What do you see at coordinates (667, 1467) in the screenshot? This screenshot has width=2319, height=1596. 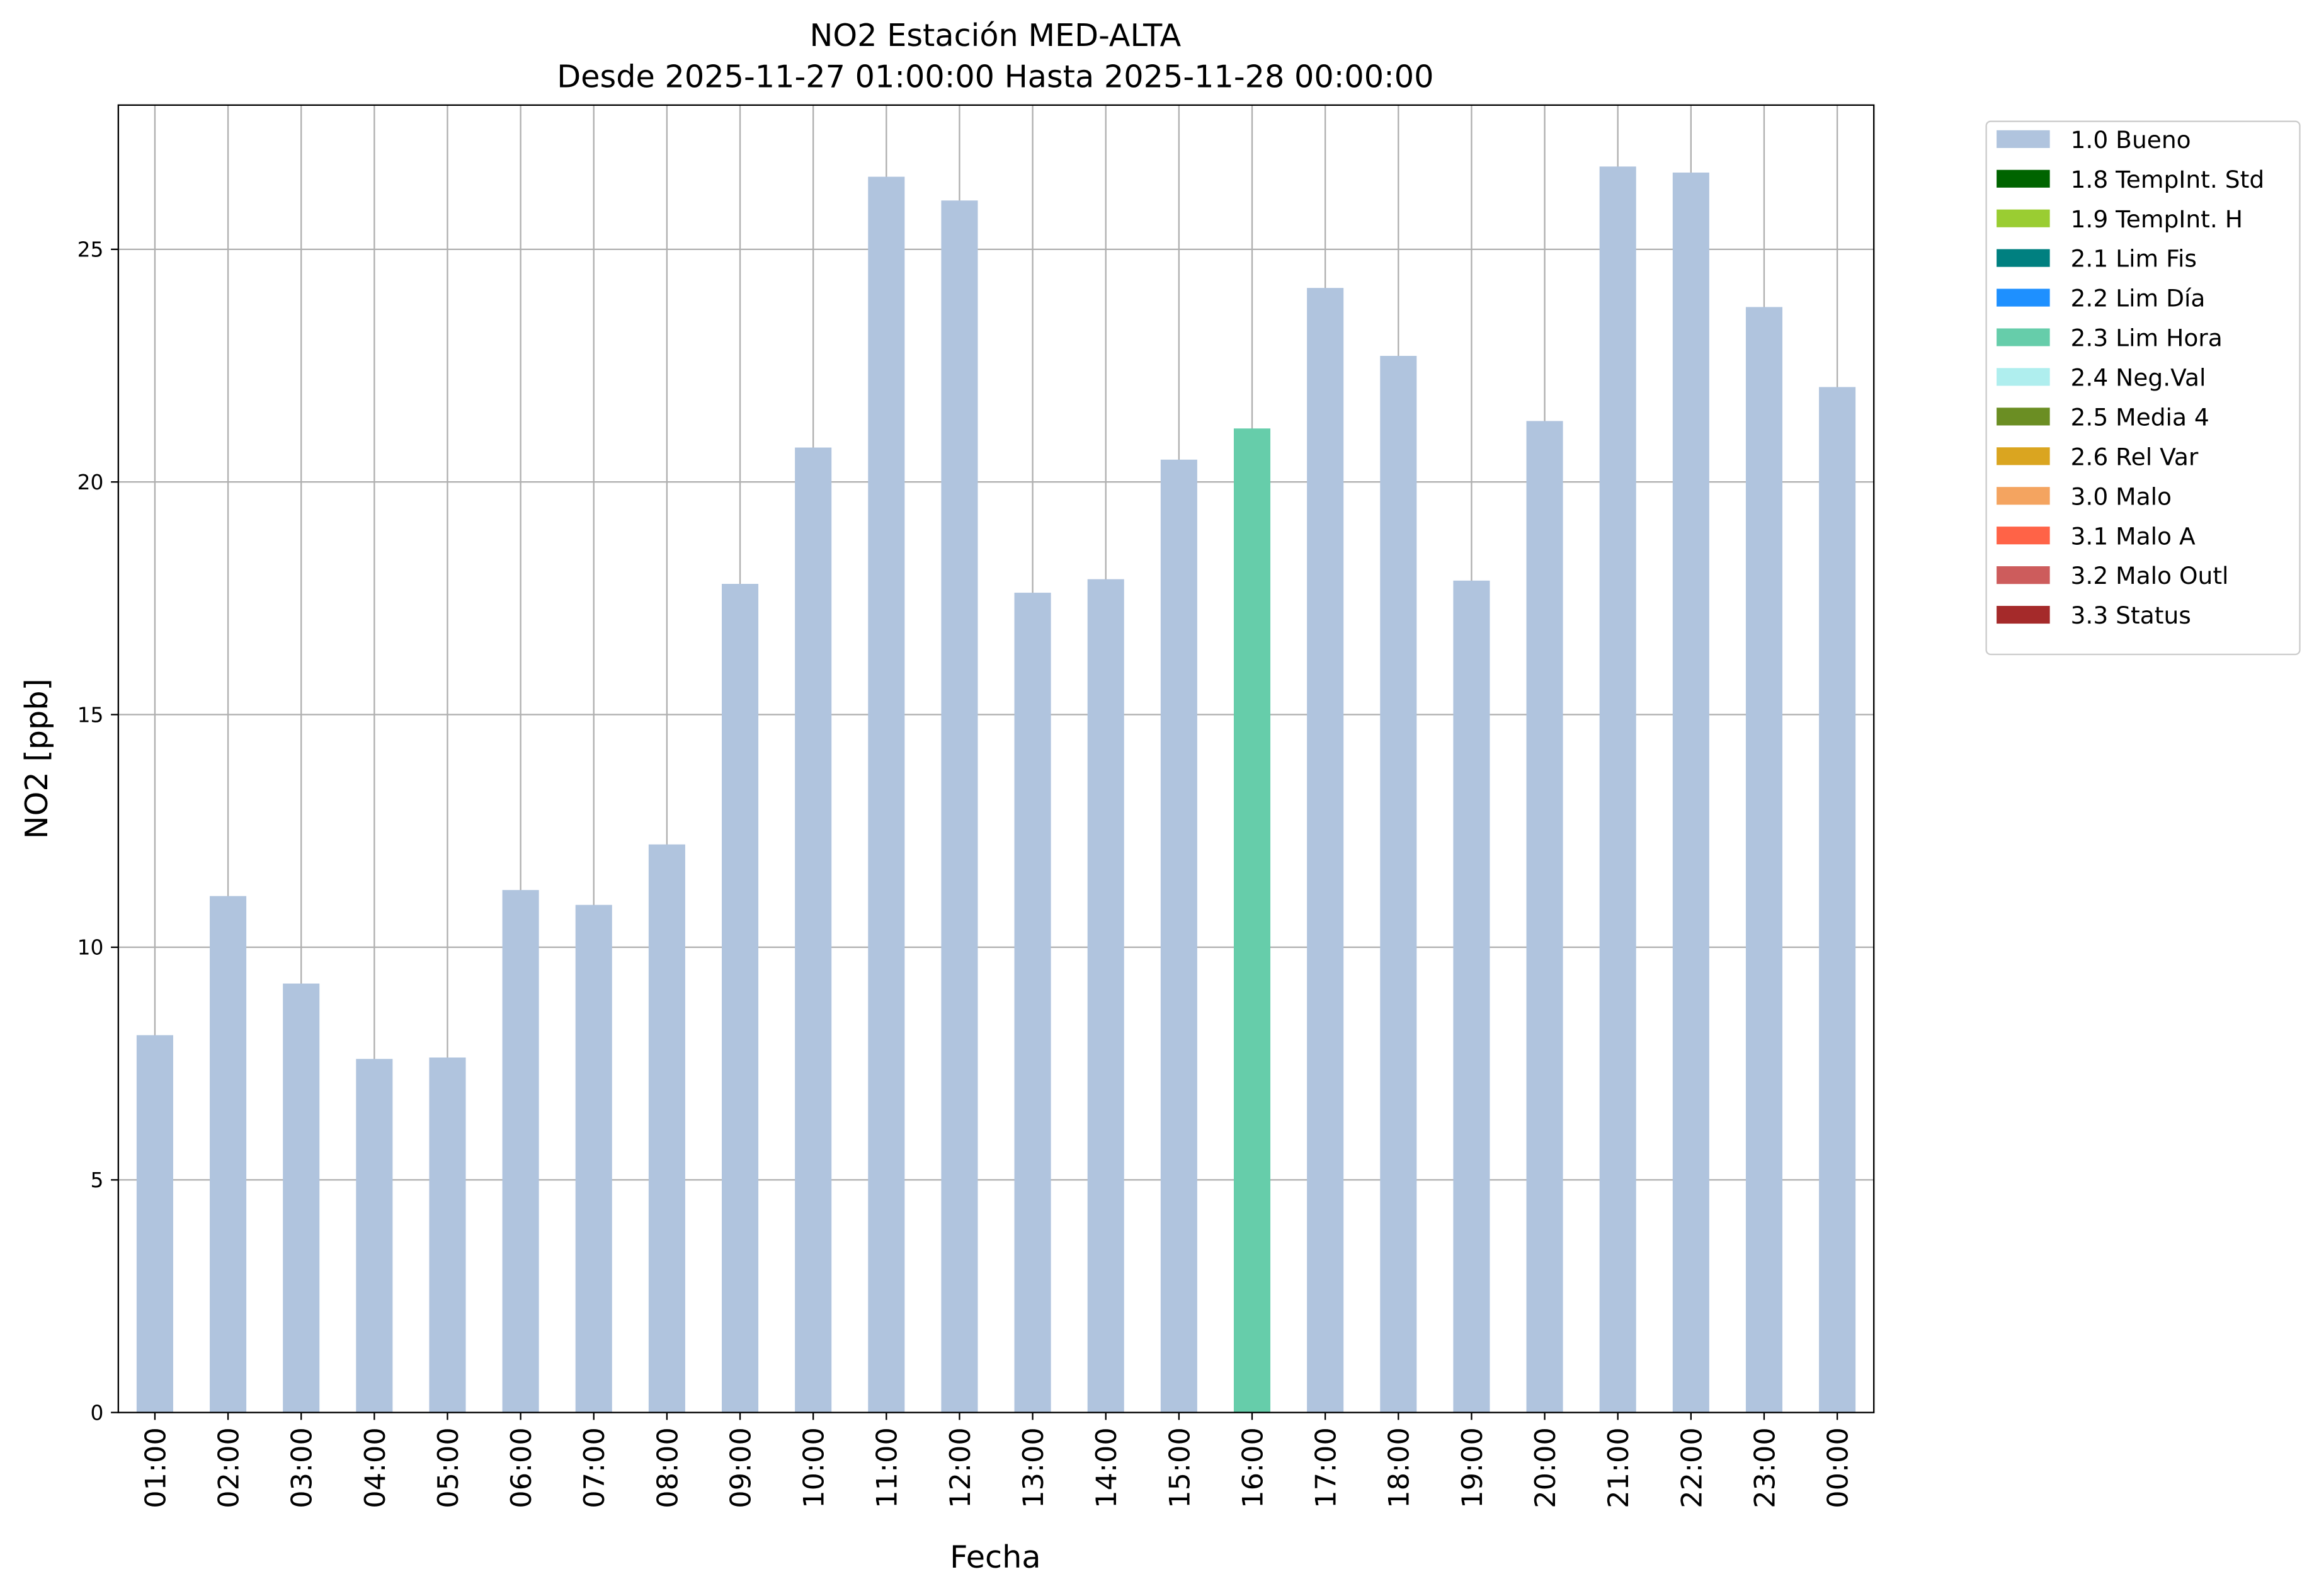 I see `x-tick-label: 08:00` at bounding box center [667, 1467].